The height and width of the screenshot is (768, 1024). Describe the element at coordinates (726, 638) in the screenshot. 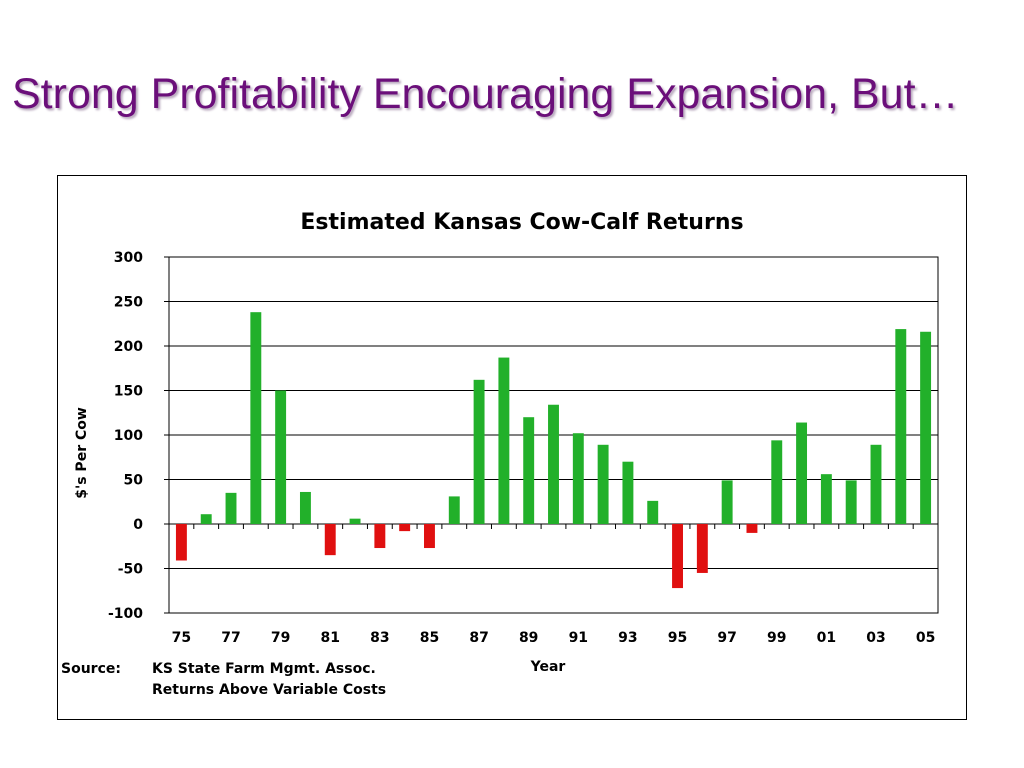

I see `x-tick-label: 97` at that location.